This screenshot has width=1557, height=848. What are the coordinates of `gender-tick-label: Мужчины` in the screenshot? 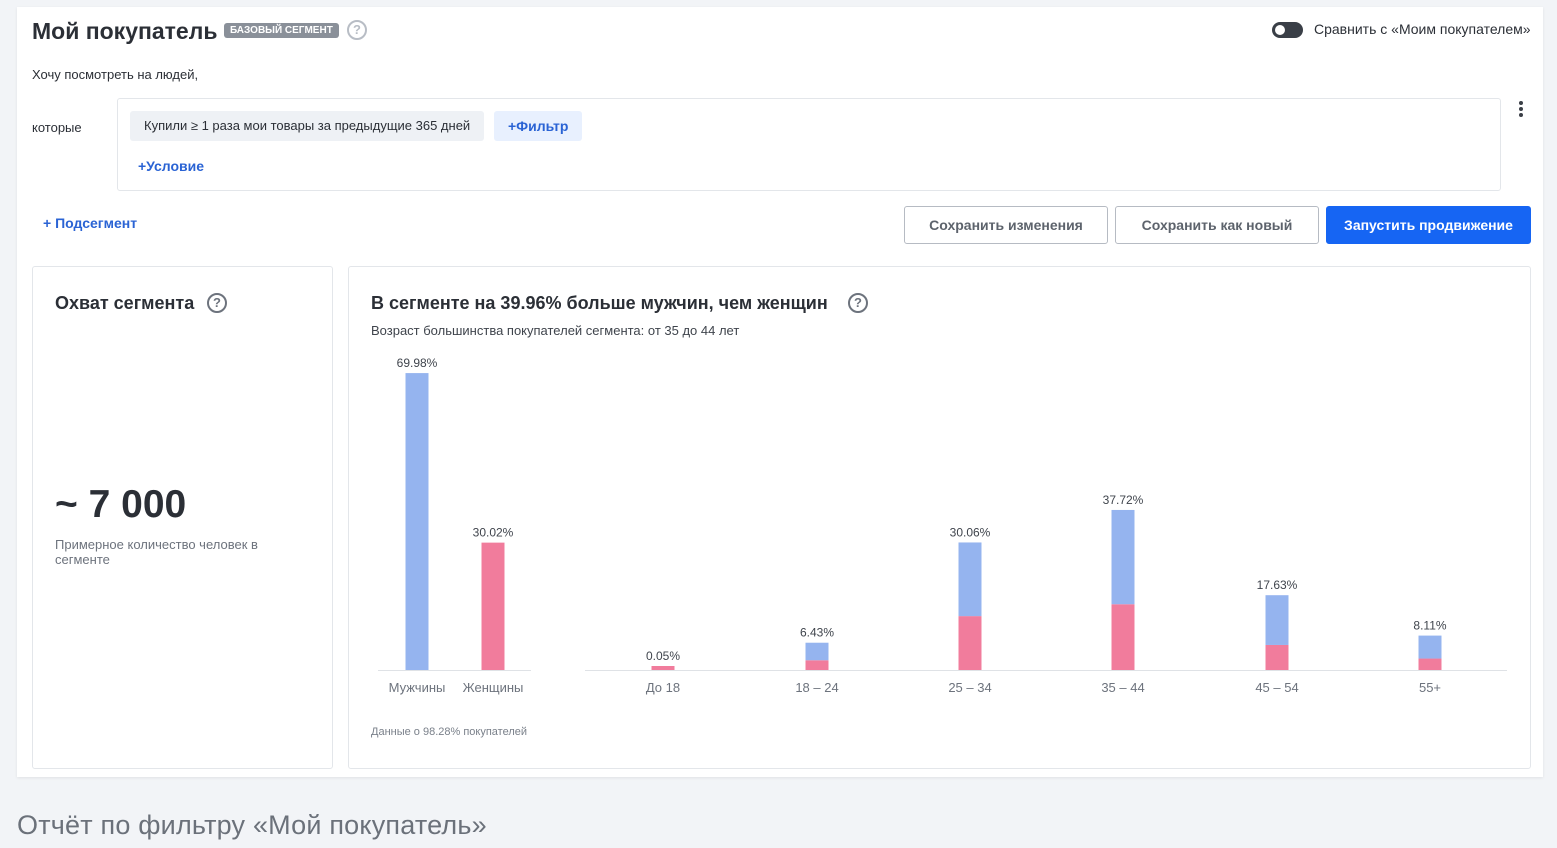 It's located at (417, 687).